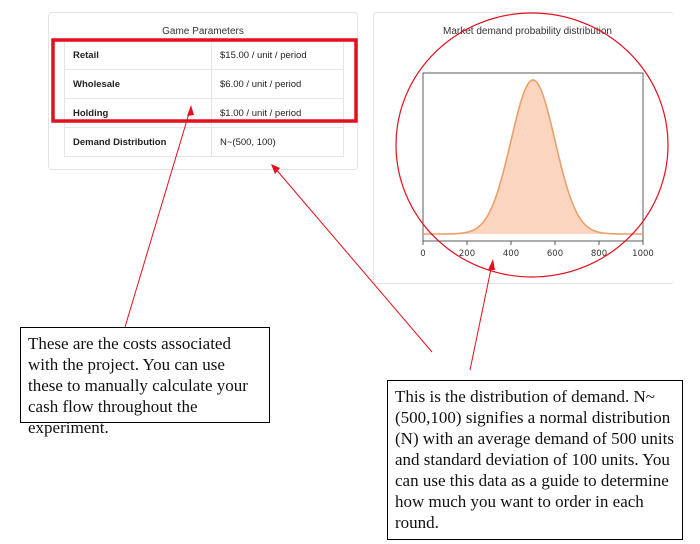  I want to click on param-value: $15.00 / unit / period, so click(277, 55).